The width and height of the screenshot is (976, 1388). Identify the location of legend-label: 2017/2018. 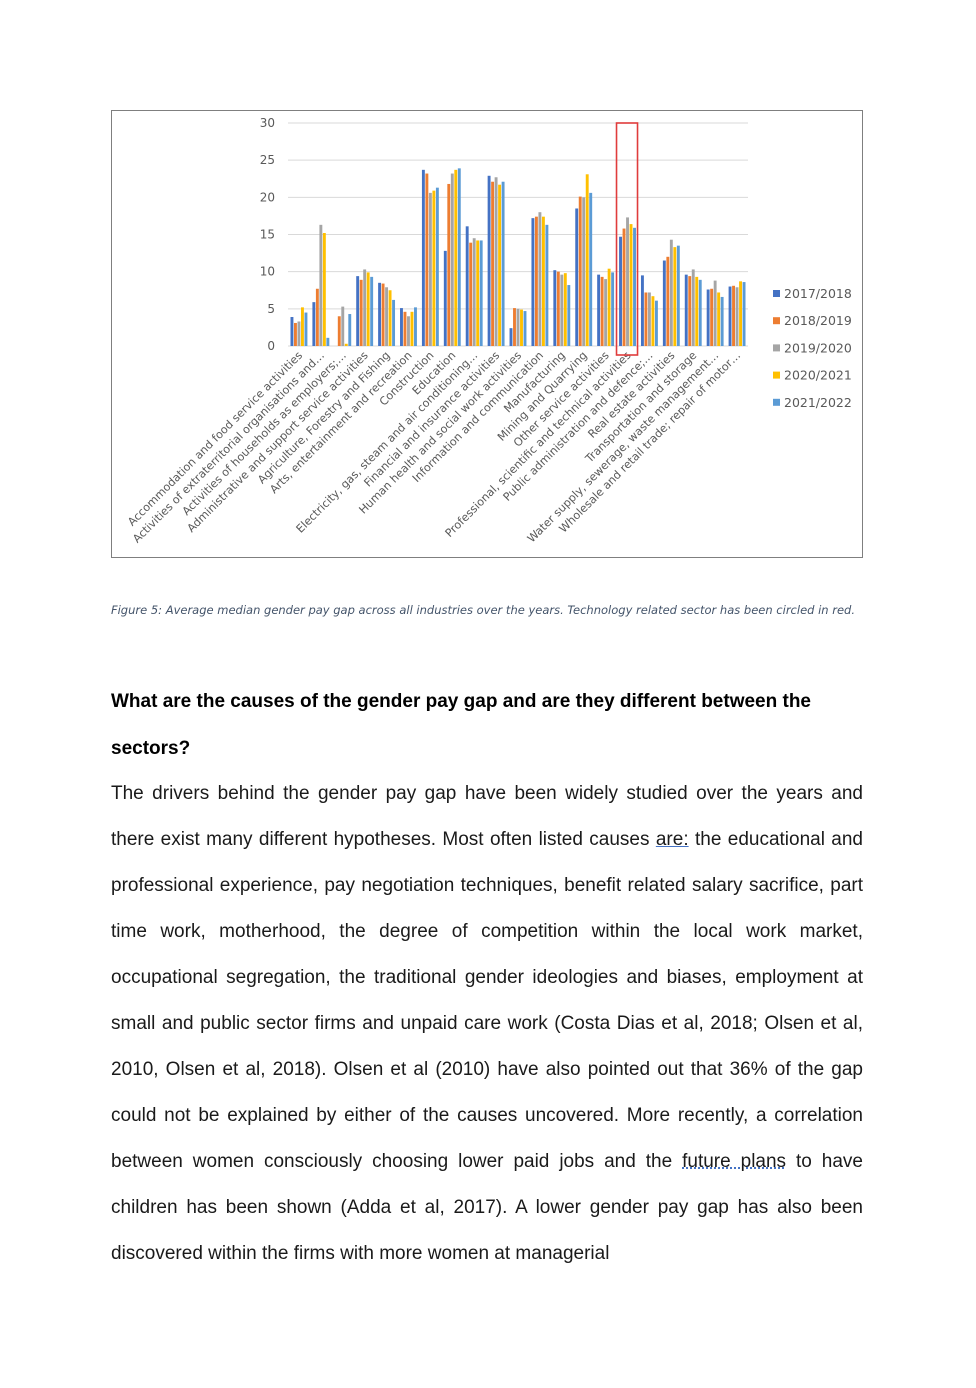
(818, 293).